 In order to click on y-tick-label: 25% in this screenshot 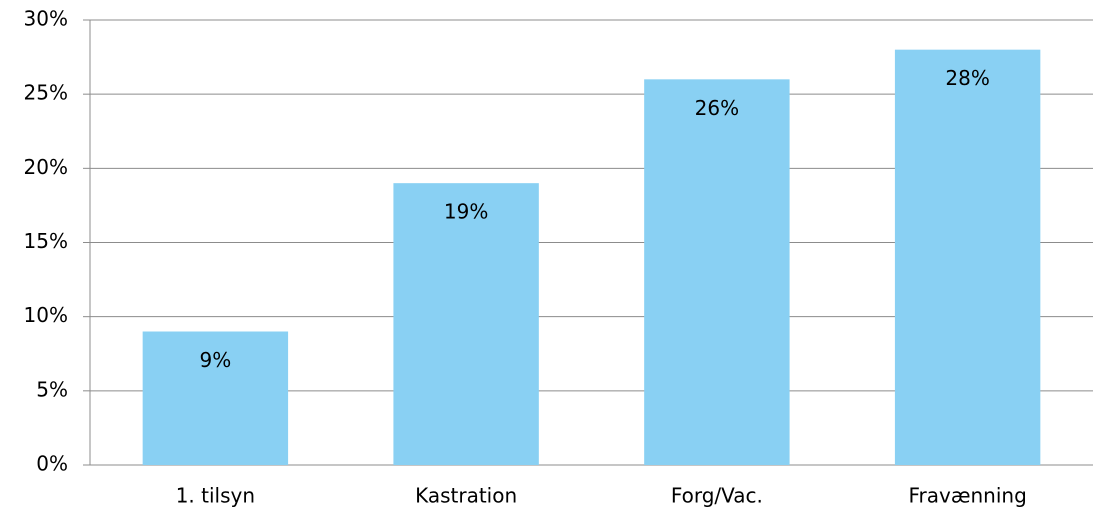, I will do `click(46, 93)`.